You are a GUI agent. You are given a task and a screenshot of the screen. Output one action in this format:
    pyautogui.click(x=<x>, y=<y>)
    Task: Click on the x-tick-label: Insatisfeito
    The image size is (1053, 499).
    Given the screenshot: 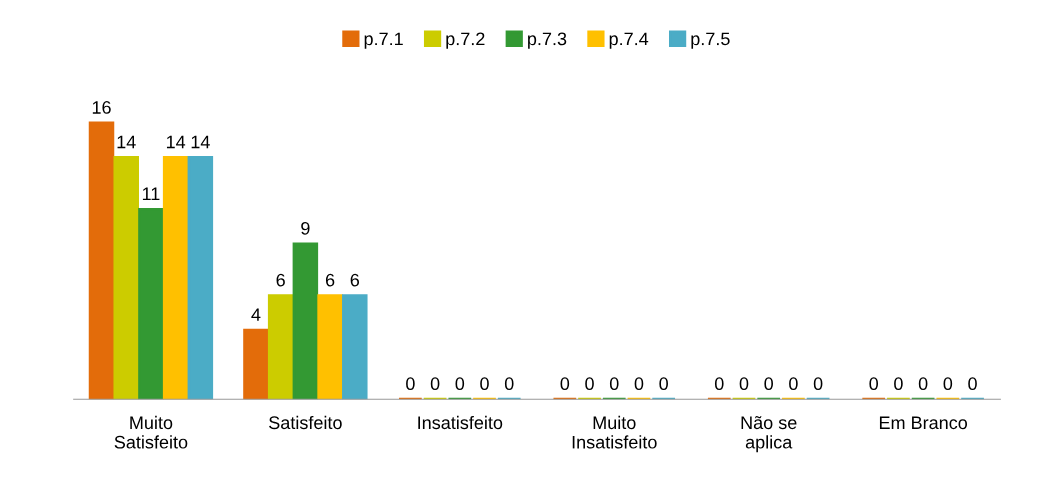 What is the action you would take?
    pyautogui.click(x=460, y=422)
    